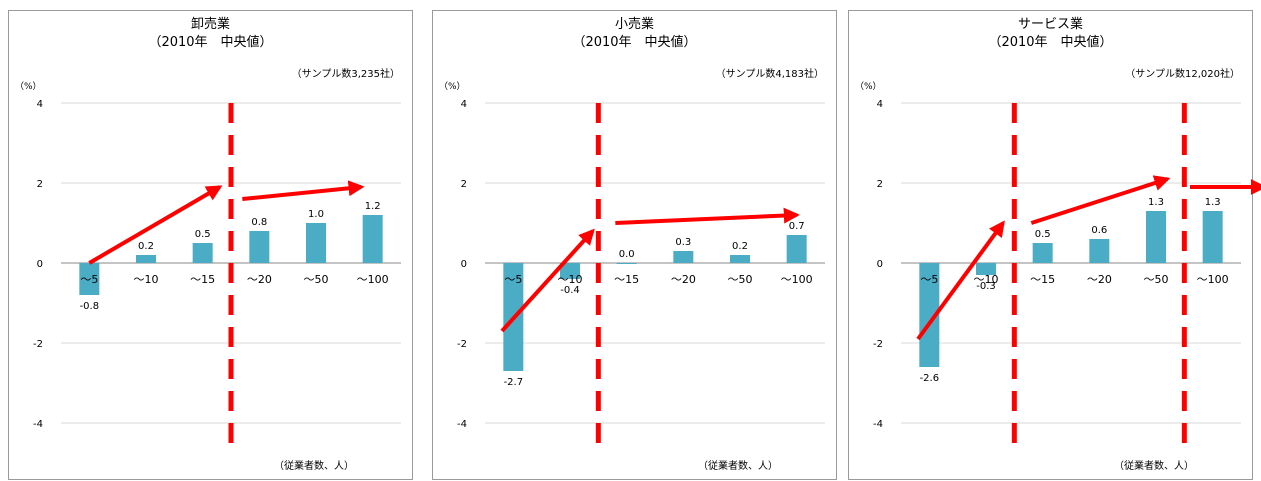 The height and width of the screenshot is (481, 1261). Describe the element at coordinates (683, 242) in the screenshot. I see `value-label: 0.3` at that location.